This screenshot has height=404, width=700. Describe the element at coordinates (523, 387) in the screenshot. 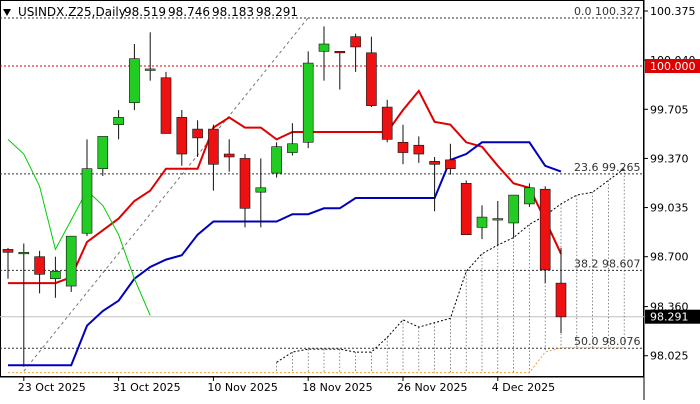

I see `x-tick-label: 4 Dec 2025` at that location.